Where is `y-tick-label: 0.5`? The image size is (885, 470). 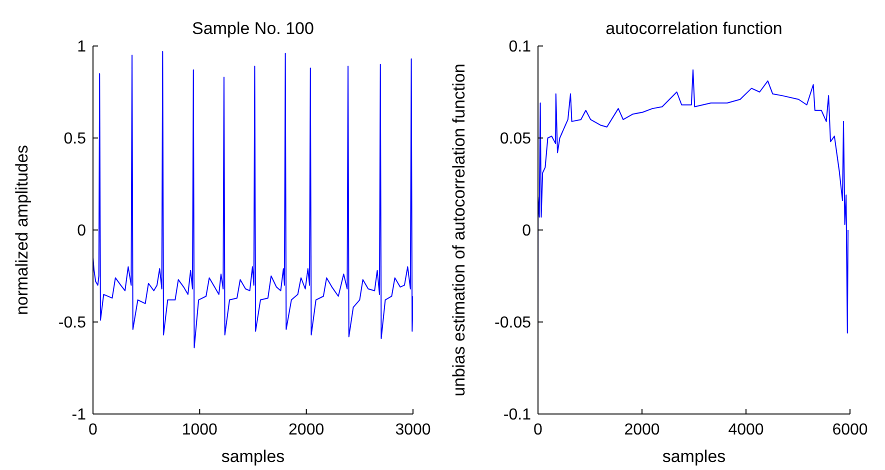
y-tick-label: 0.5 is located at coordinates (75, 139).